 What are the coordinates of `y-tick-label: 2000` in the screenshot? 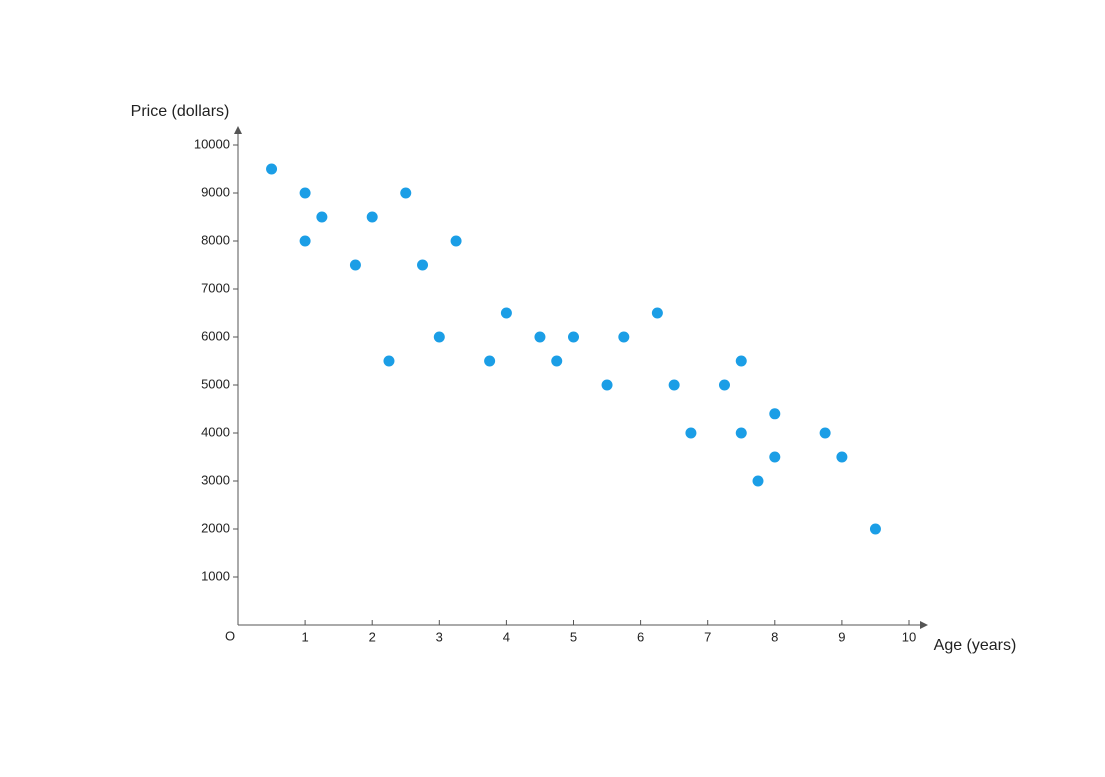 It's located at (215, 527).